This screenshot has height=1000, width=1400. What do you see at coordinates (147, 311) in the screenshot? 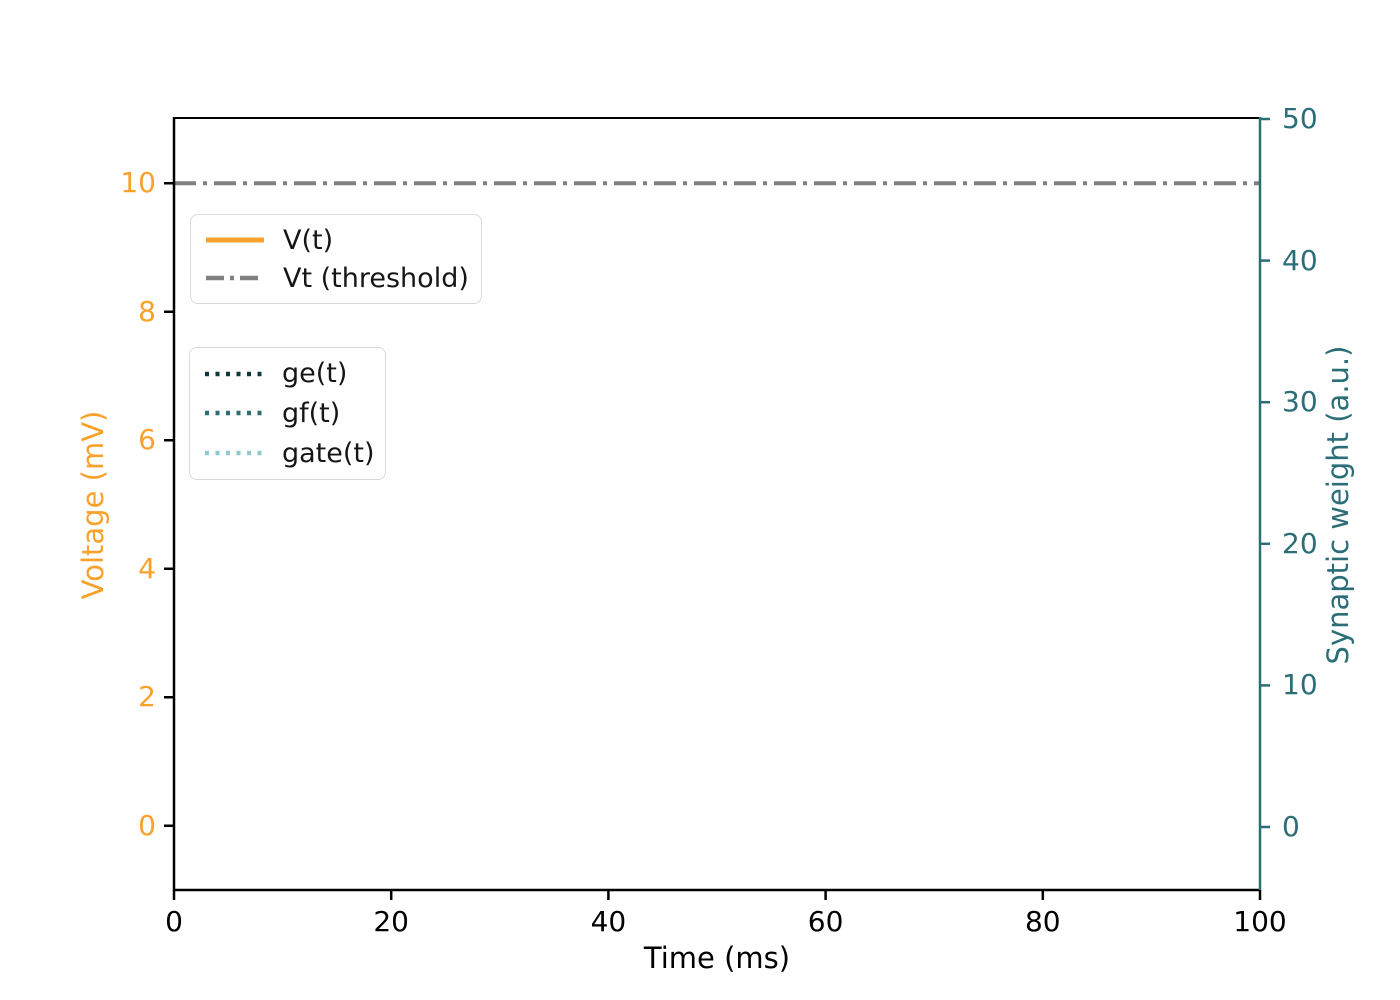
I see `left-y-tick-label: 8` at bounding box center [147, 311].